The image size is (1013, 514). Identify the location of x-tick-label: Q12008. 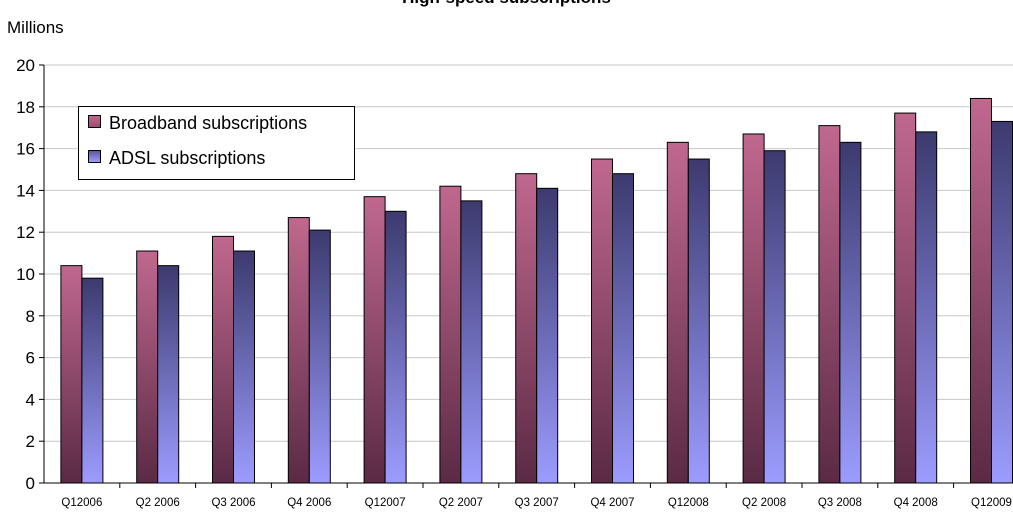
(688, 503).